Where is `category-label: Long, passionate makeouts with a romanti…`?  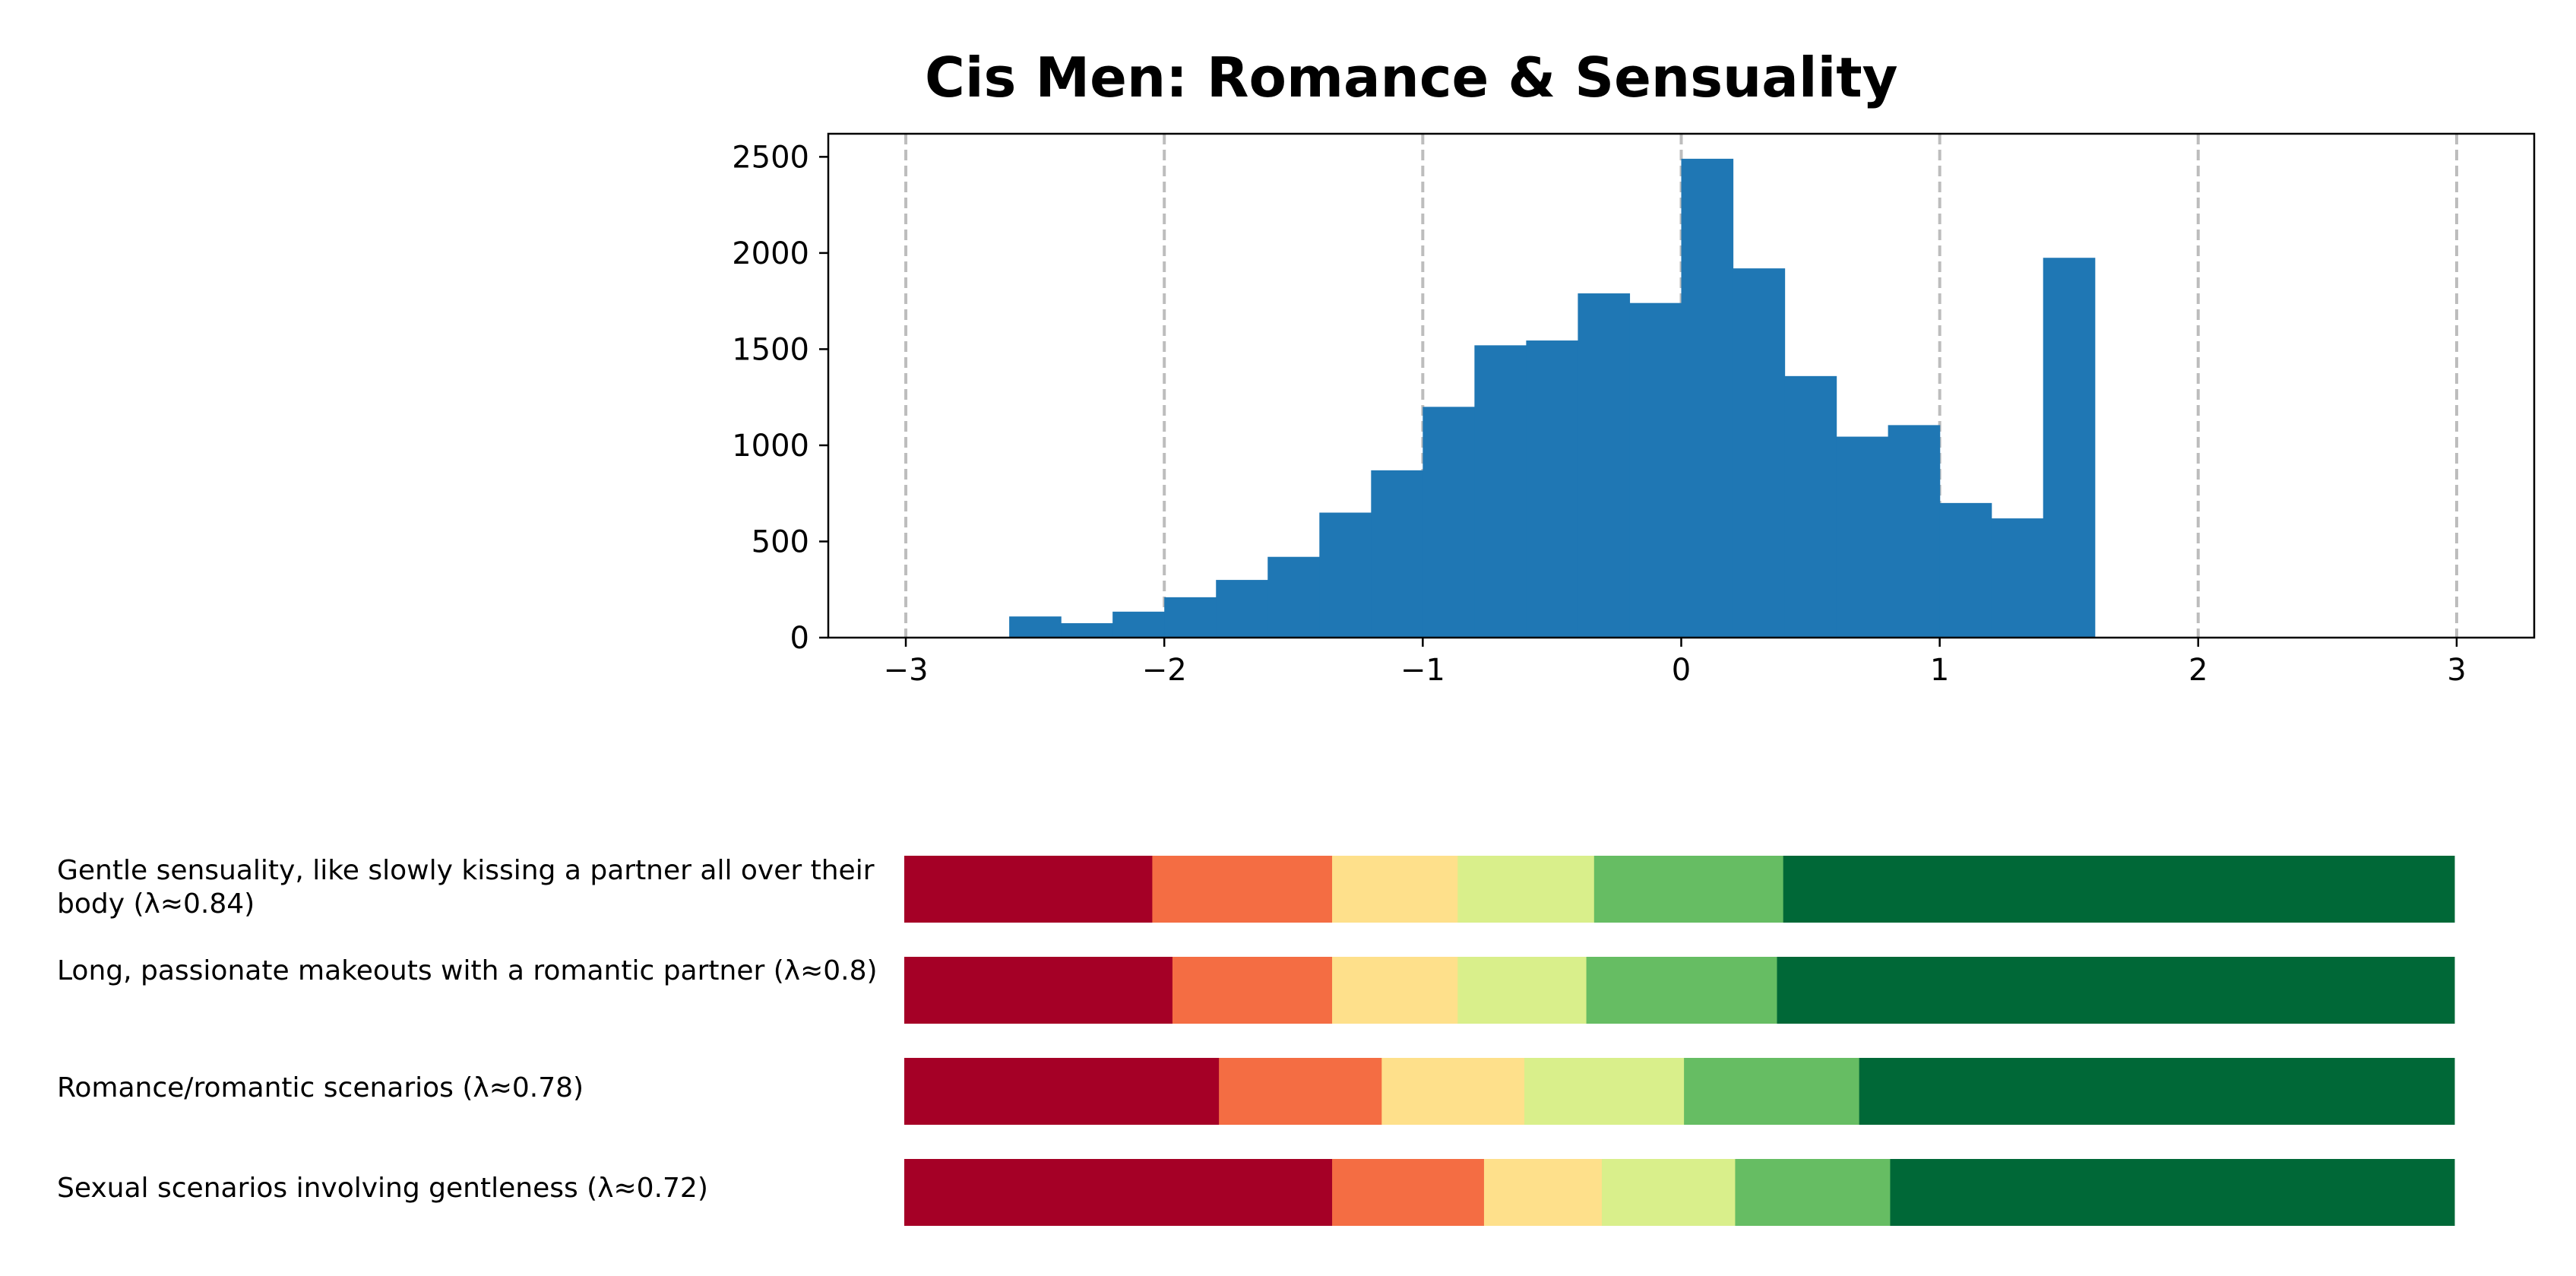 category-label: Long, passionate makeouts with a romanti… is located at coordinates (468, 971).